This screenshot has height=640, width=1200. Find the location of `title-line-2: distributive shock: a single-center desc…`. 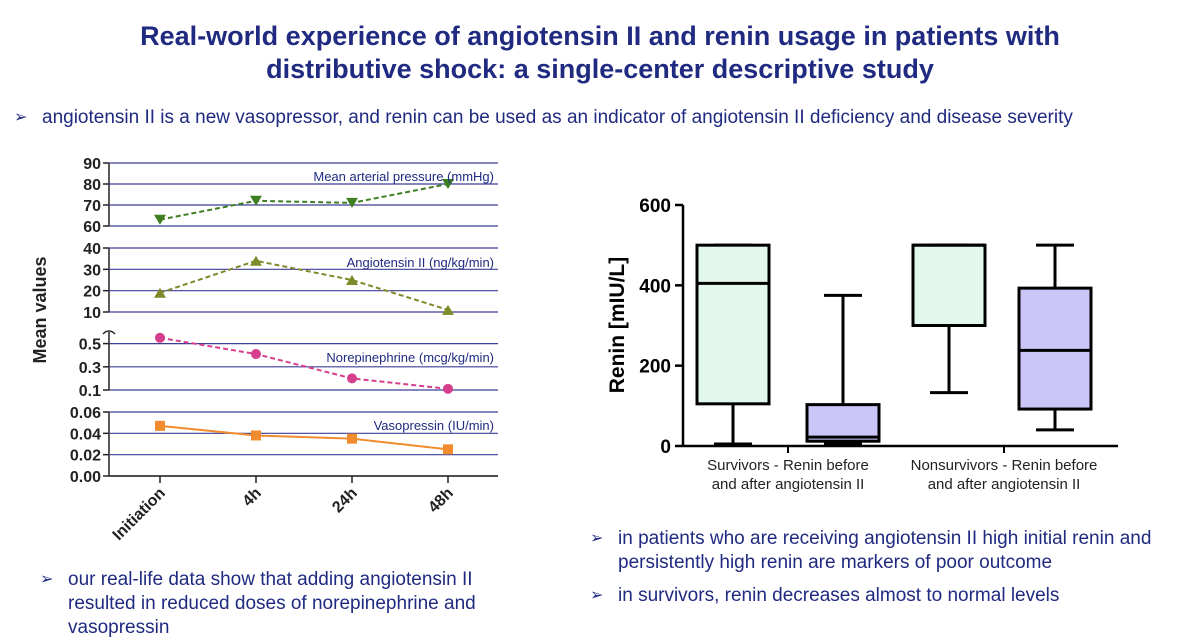

title-line-2: distributive shock: a single-center desc… is located at coordinates (600, 69).